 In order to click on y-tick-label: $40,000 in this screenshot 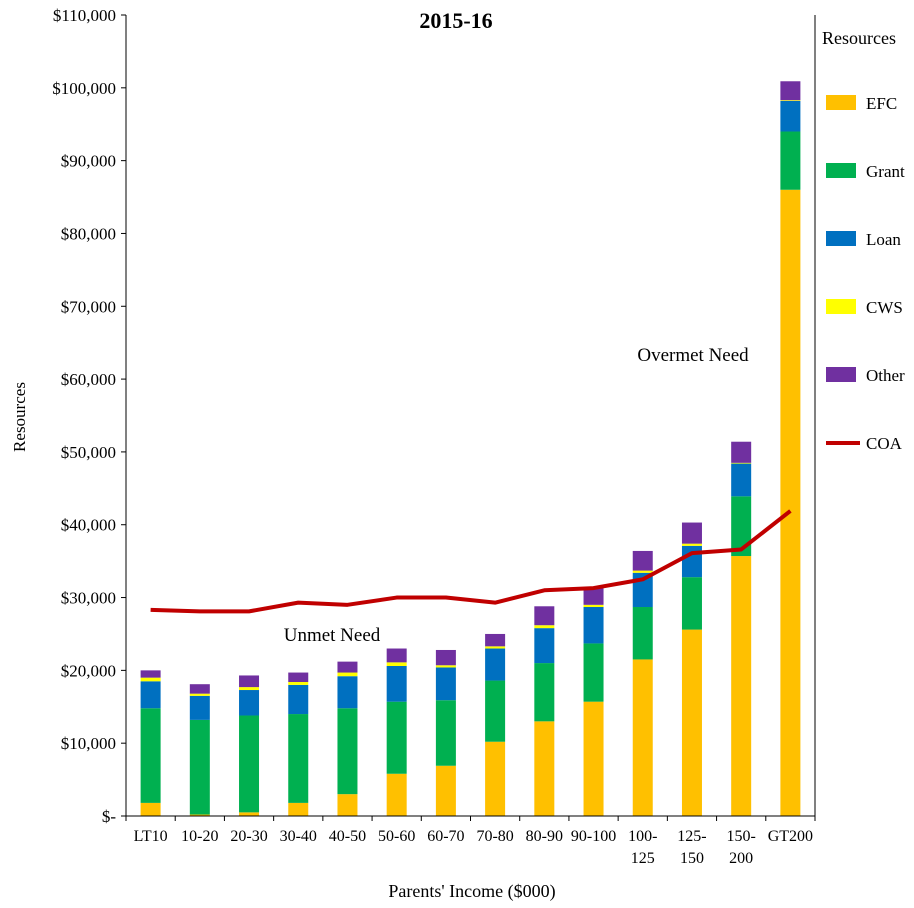, I will do `click(88, 525)`.